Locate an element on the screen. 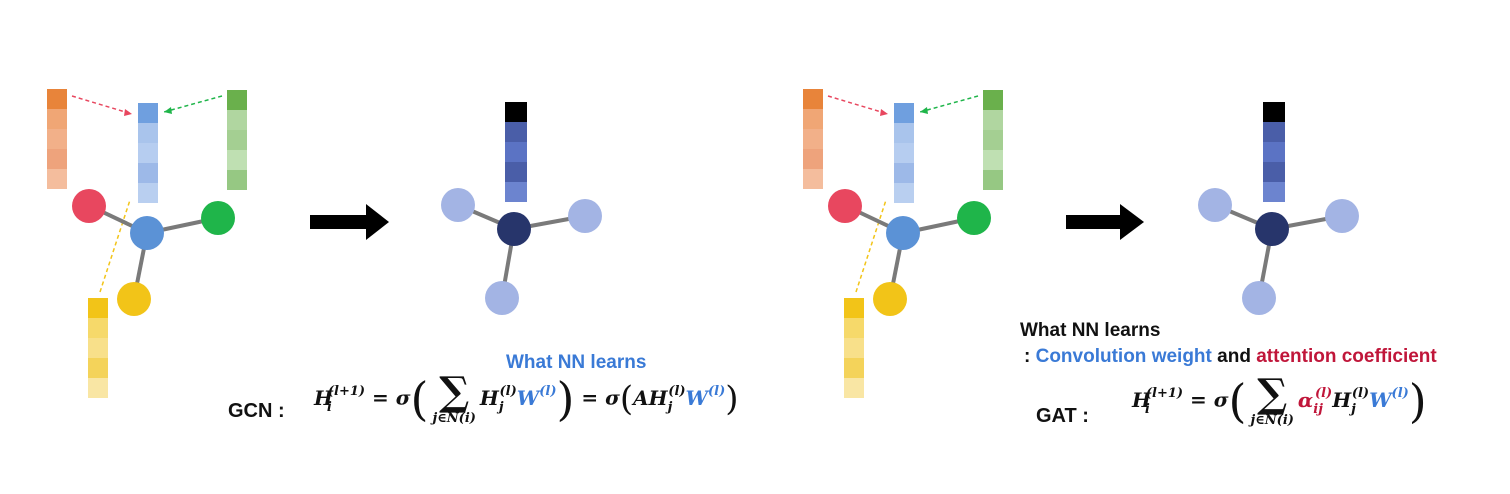 This screenshot has height=494, width=1510. gat-output-graph is located at coordinates (1278, 208).